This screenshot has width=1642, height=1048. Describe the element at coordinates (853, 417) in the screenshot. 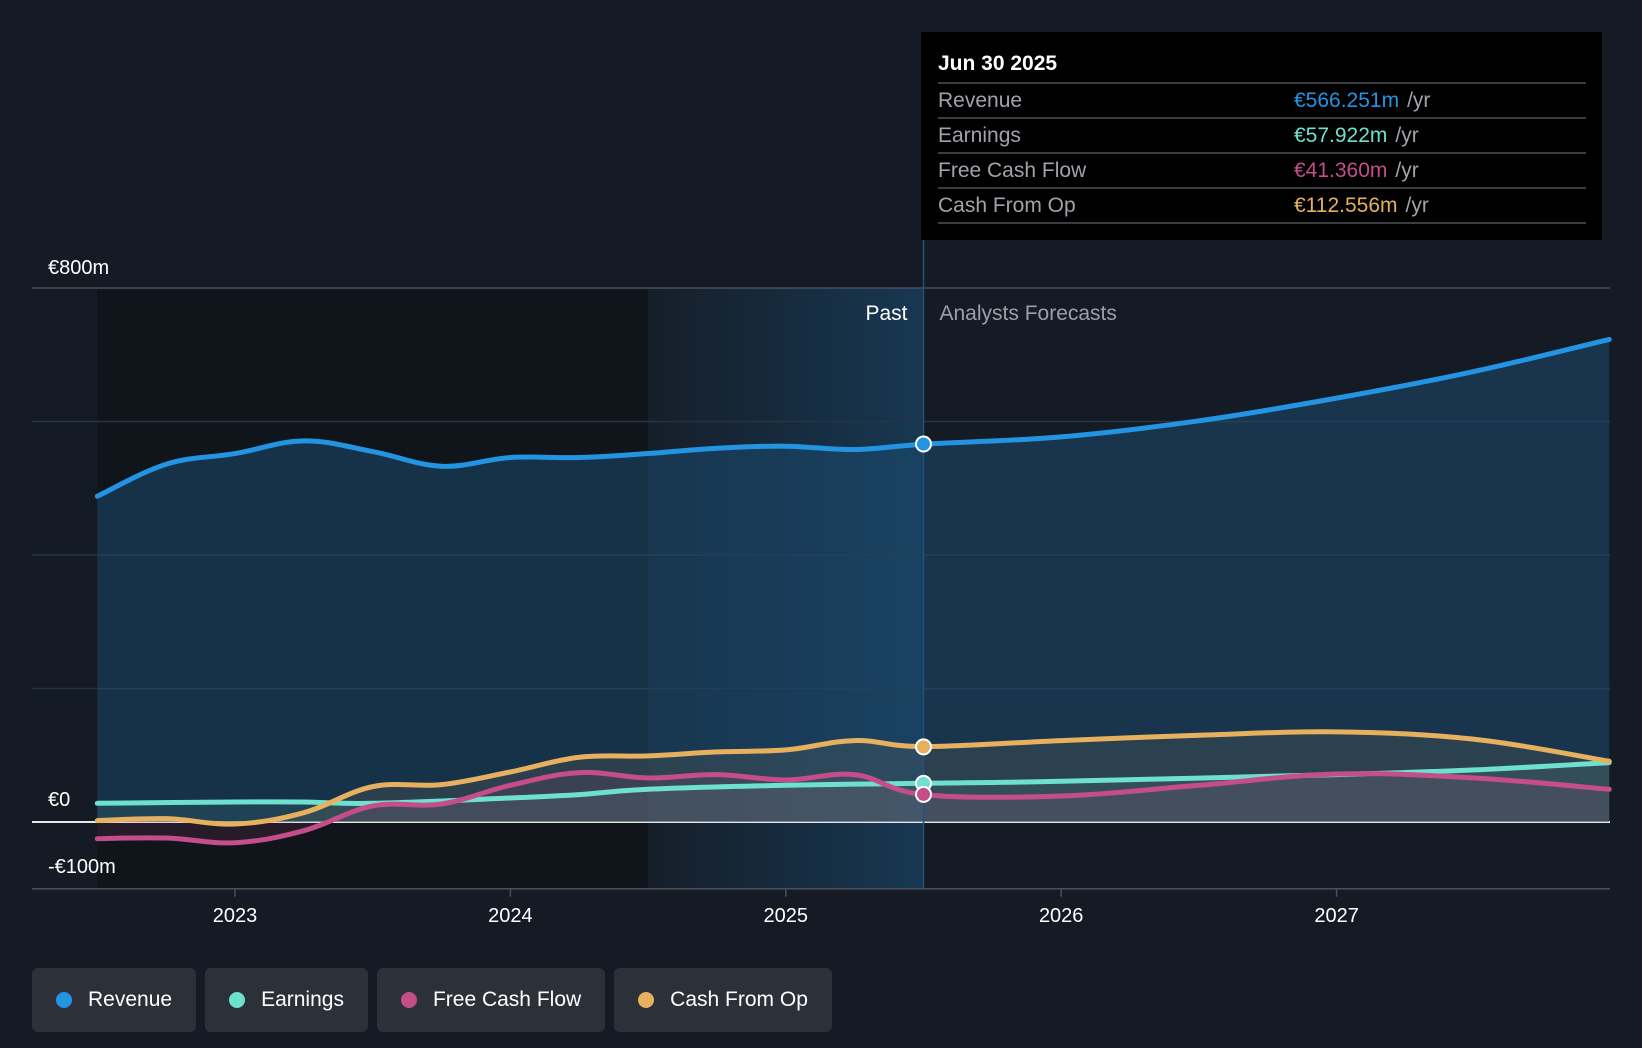

I see `line-revenue` at that location.